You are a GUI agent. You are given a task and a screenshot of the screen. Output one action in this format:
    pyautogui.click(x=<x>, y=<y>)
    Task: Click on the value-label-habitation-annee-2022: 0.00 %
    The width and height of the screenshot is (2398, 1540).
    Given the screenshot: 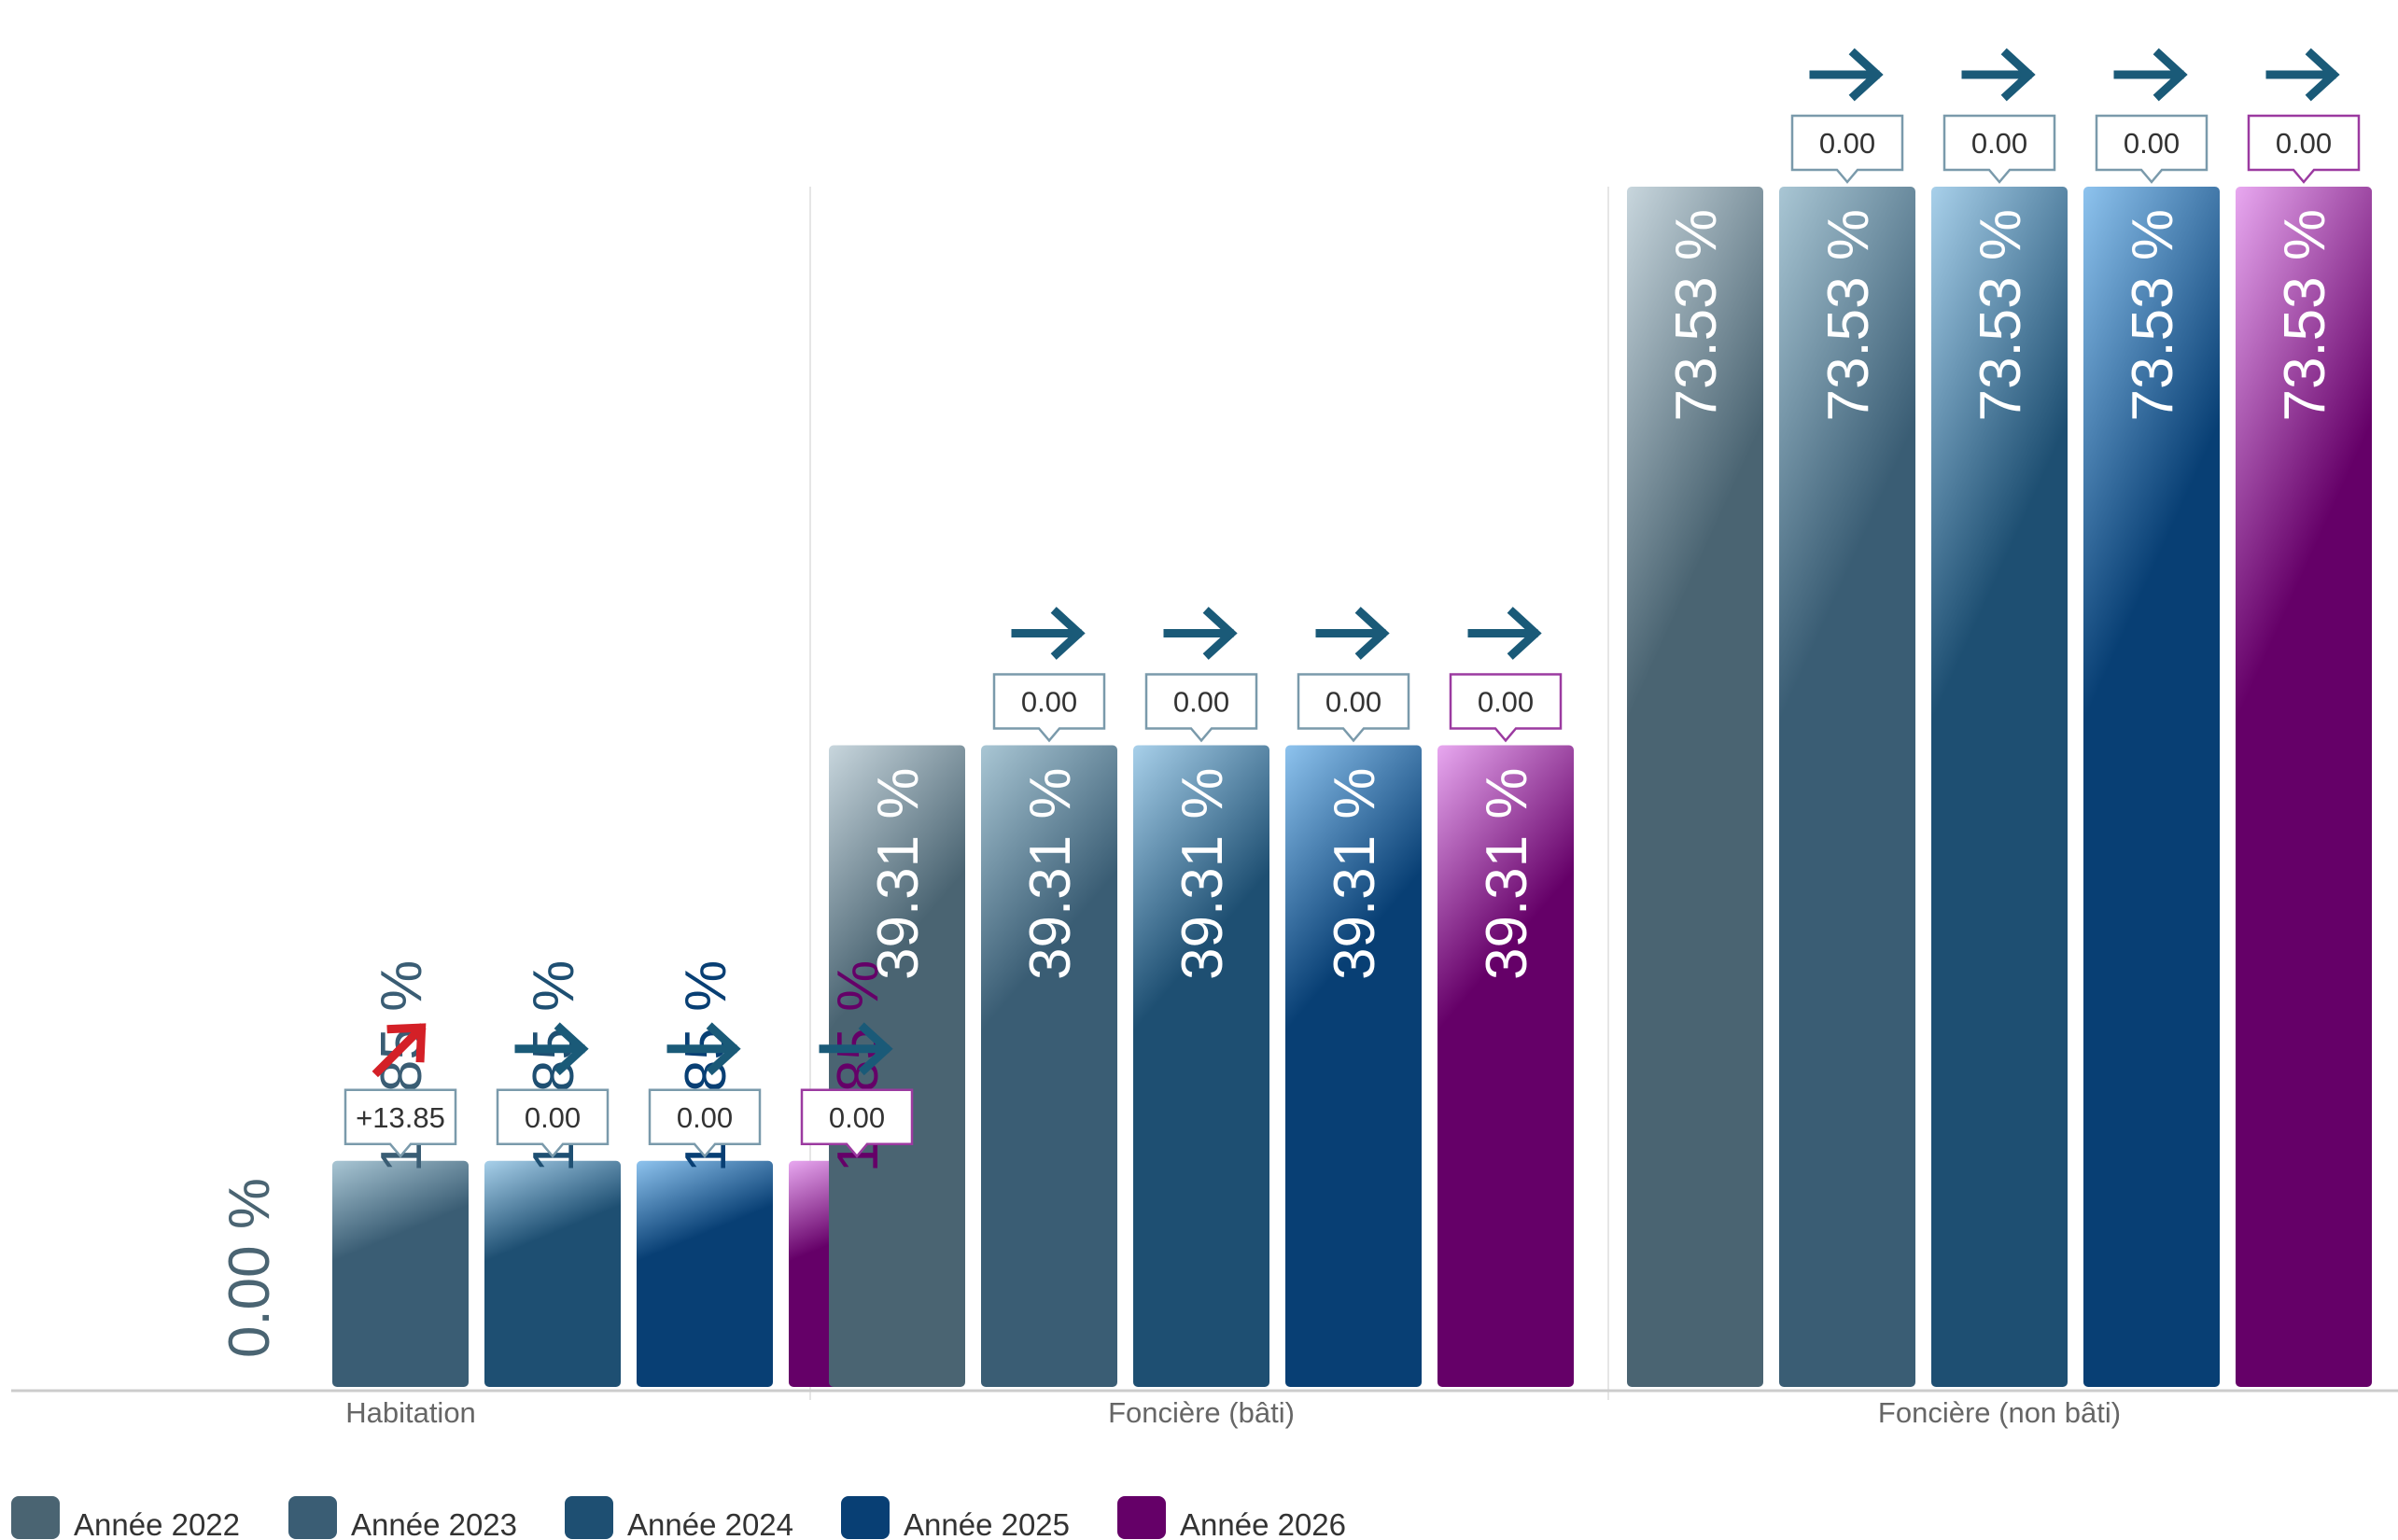 What is the action you would take?
    pyautogui.click(x=249, y=1268)
    